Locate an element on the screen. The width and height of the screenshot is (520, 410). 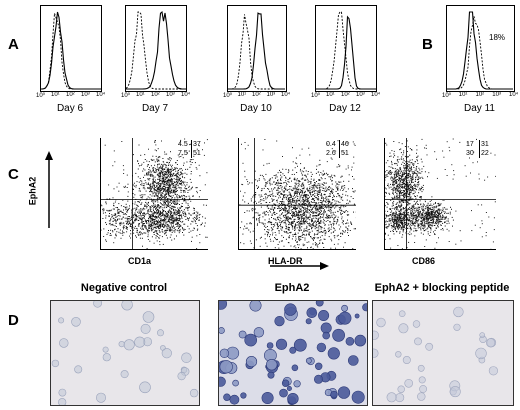
quadrant-values: 4.5 37 7.5 51 is located at coordinates (192, 149).